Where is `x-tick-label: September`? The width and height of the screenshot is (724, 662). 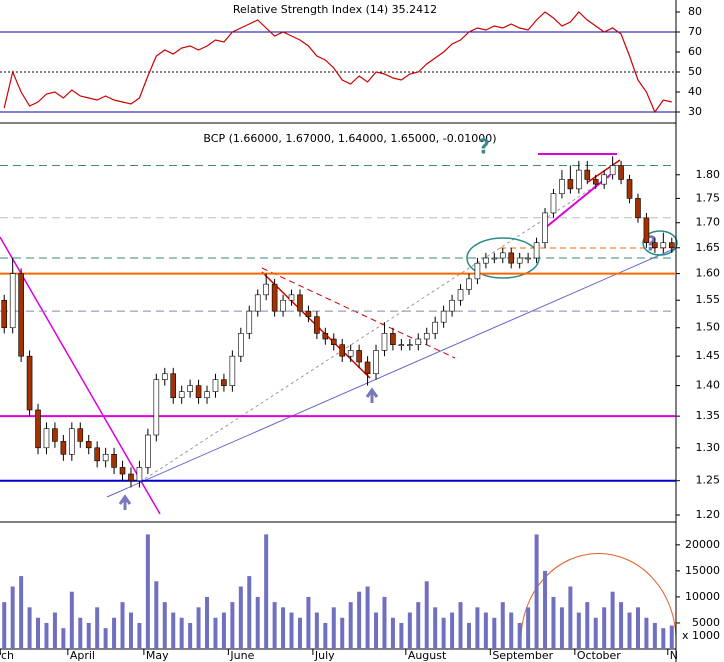
x-tick-label: September is located at coordinates (522, 655).